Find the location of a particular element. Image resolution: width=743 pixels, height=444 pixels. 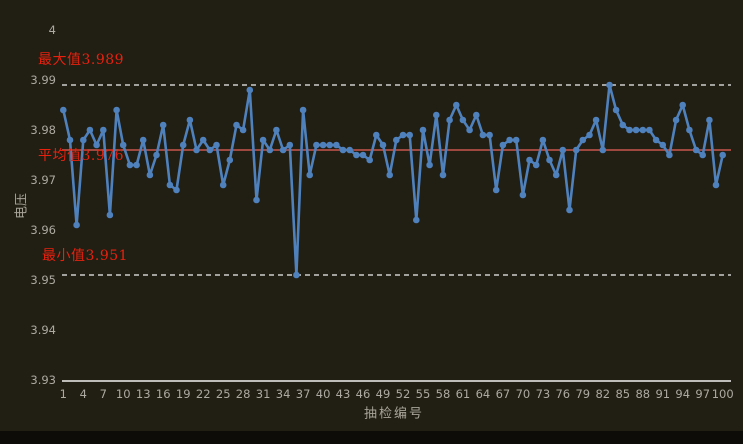

y-axis-title: 电压 is located at coordinates (22, 206).